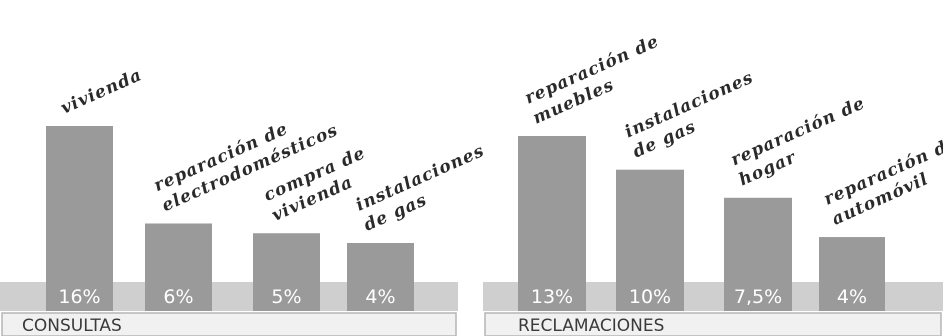 The image size is (943, 336). Describe the element at coordinates (798, 131) in the screenshot. I see `category-label-1-2-line-0: reparación de` at that location.